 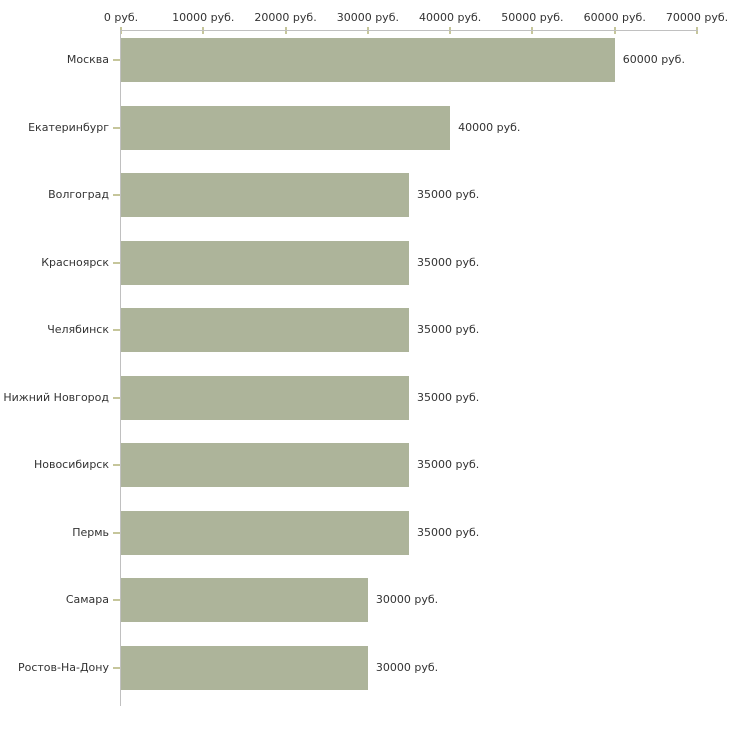 I want to click on category-label: Самара, so click(x=87, y=599).